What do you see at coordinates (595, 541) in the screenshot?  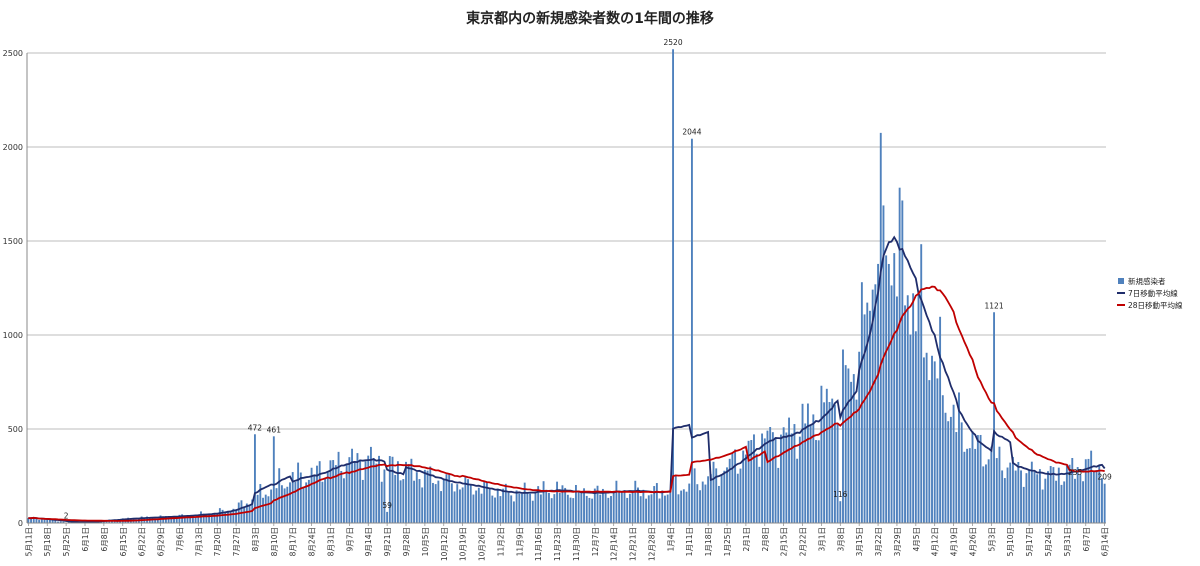 I see `x-tick-label: 12月7日` at bounding box center [595, 541].